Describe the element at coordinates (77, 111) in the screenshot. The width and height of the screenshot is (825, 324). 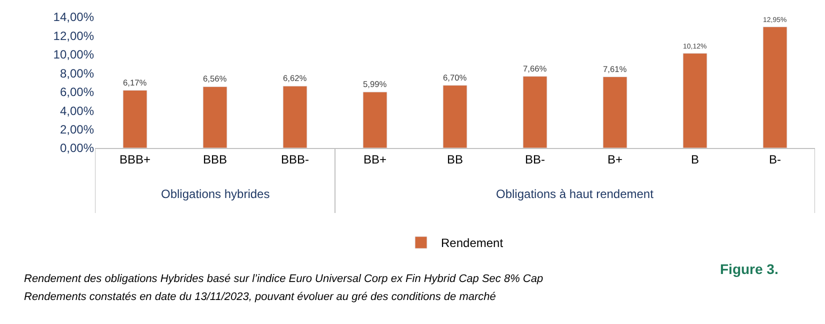
I see `y-tick-label: 4,00%` at that location.